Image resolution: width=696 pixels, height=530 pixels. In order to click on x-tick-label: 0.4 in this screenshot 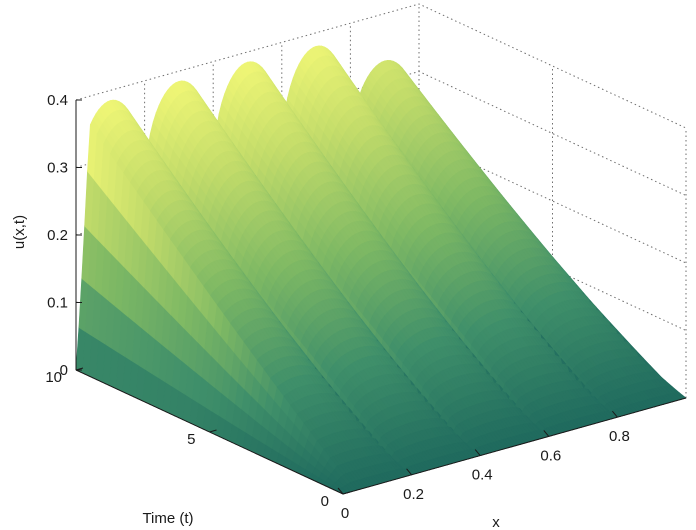, I will do `click(482, 475)`.